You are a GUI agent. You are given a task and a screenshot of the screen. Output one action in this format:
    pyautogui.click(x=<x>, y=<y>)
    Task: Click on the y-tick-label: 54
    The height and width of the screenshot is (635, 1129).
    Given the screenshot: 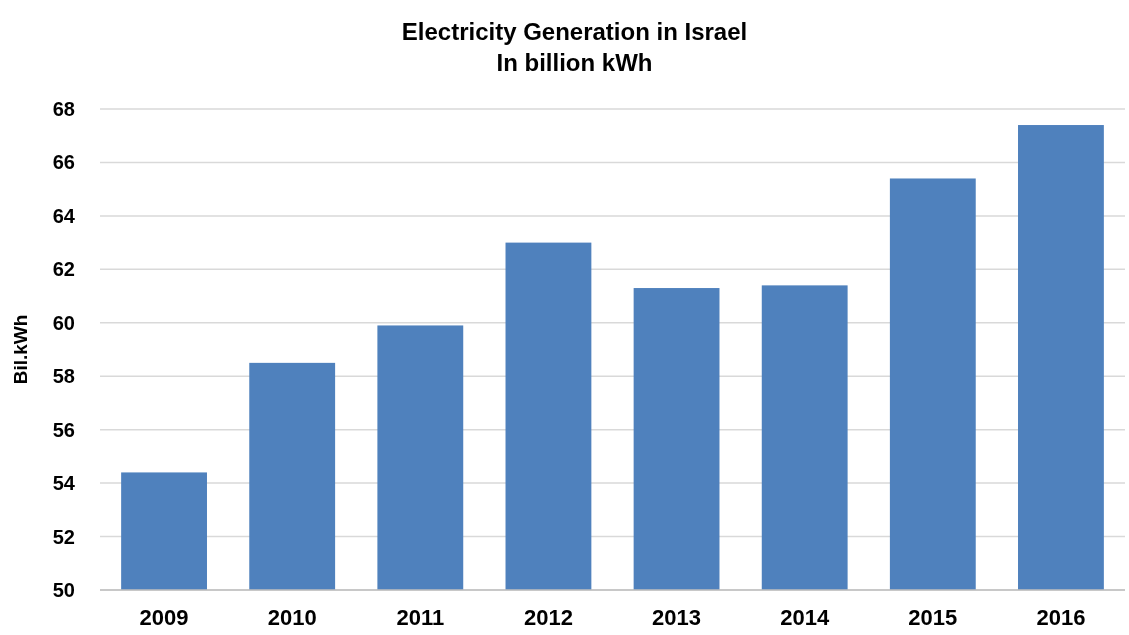 What is the action you would take?
    pyautogui.click(x=64, y=483)
    